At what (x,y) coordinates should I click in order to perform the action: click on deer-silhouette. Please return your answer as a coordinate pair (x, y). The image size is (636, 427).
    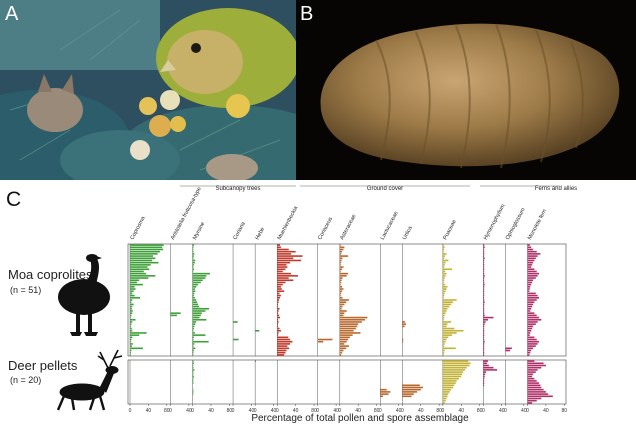
    Looking at the image, I should click on (89, 380).